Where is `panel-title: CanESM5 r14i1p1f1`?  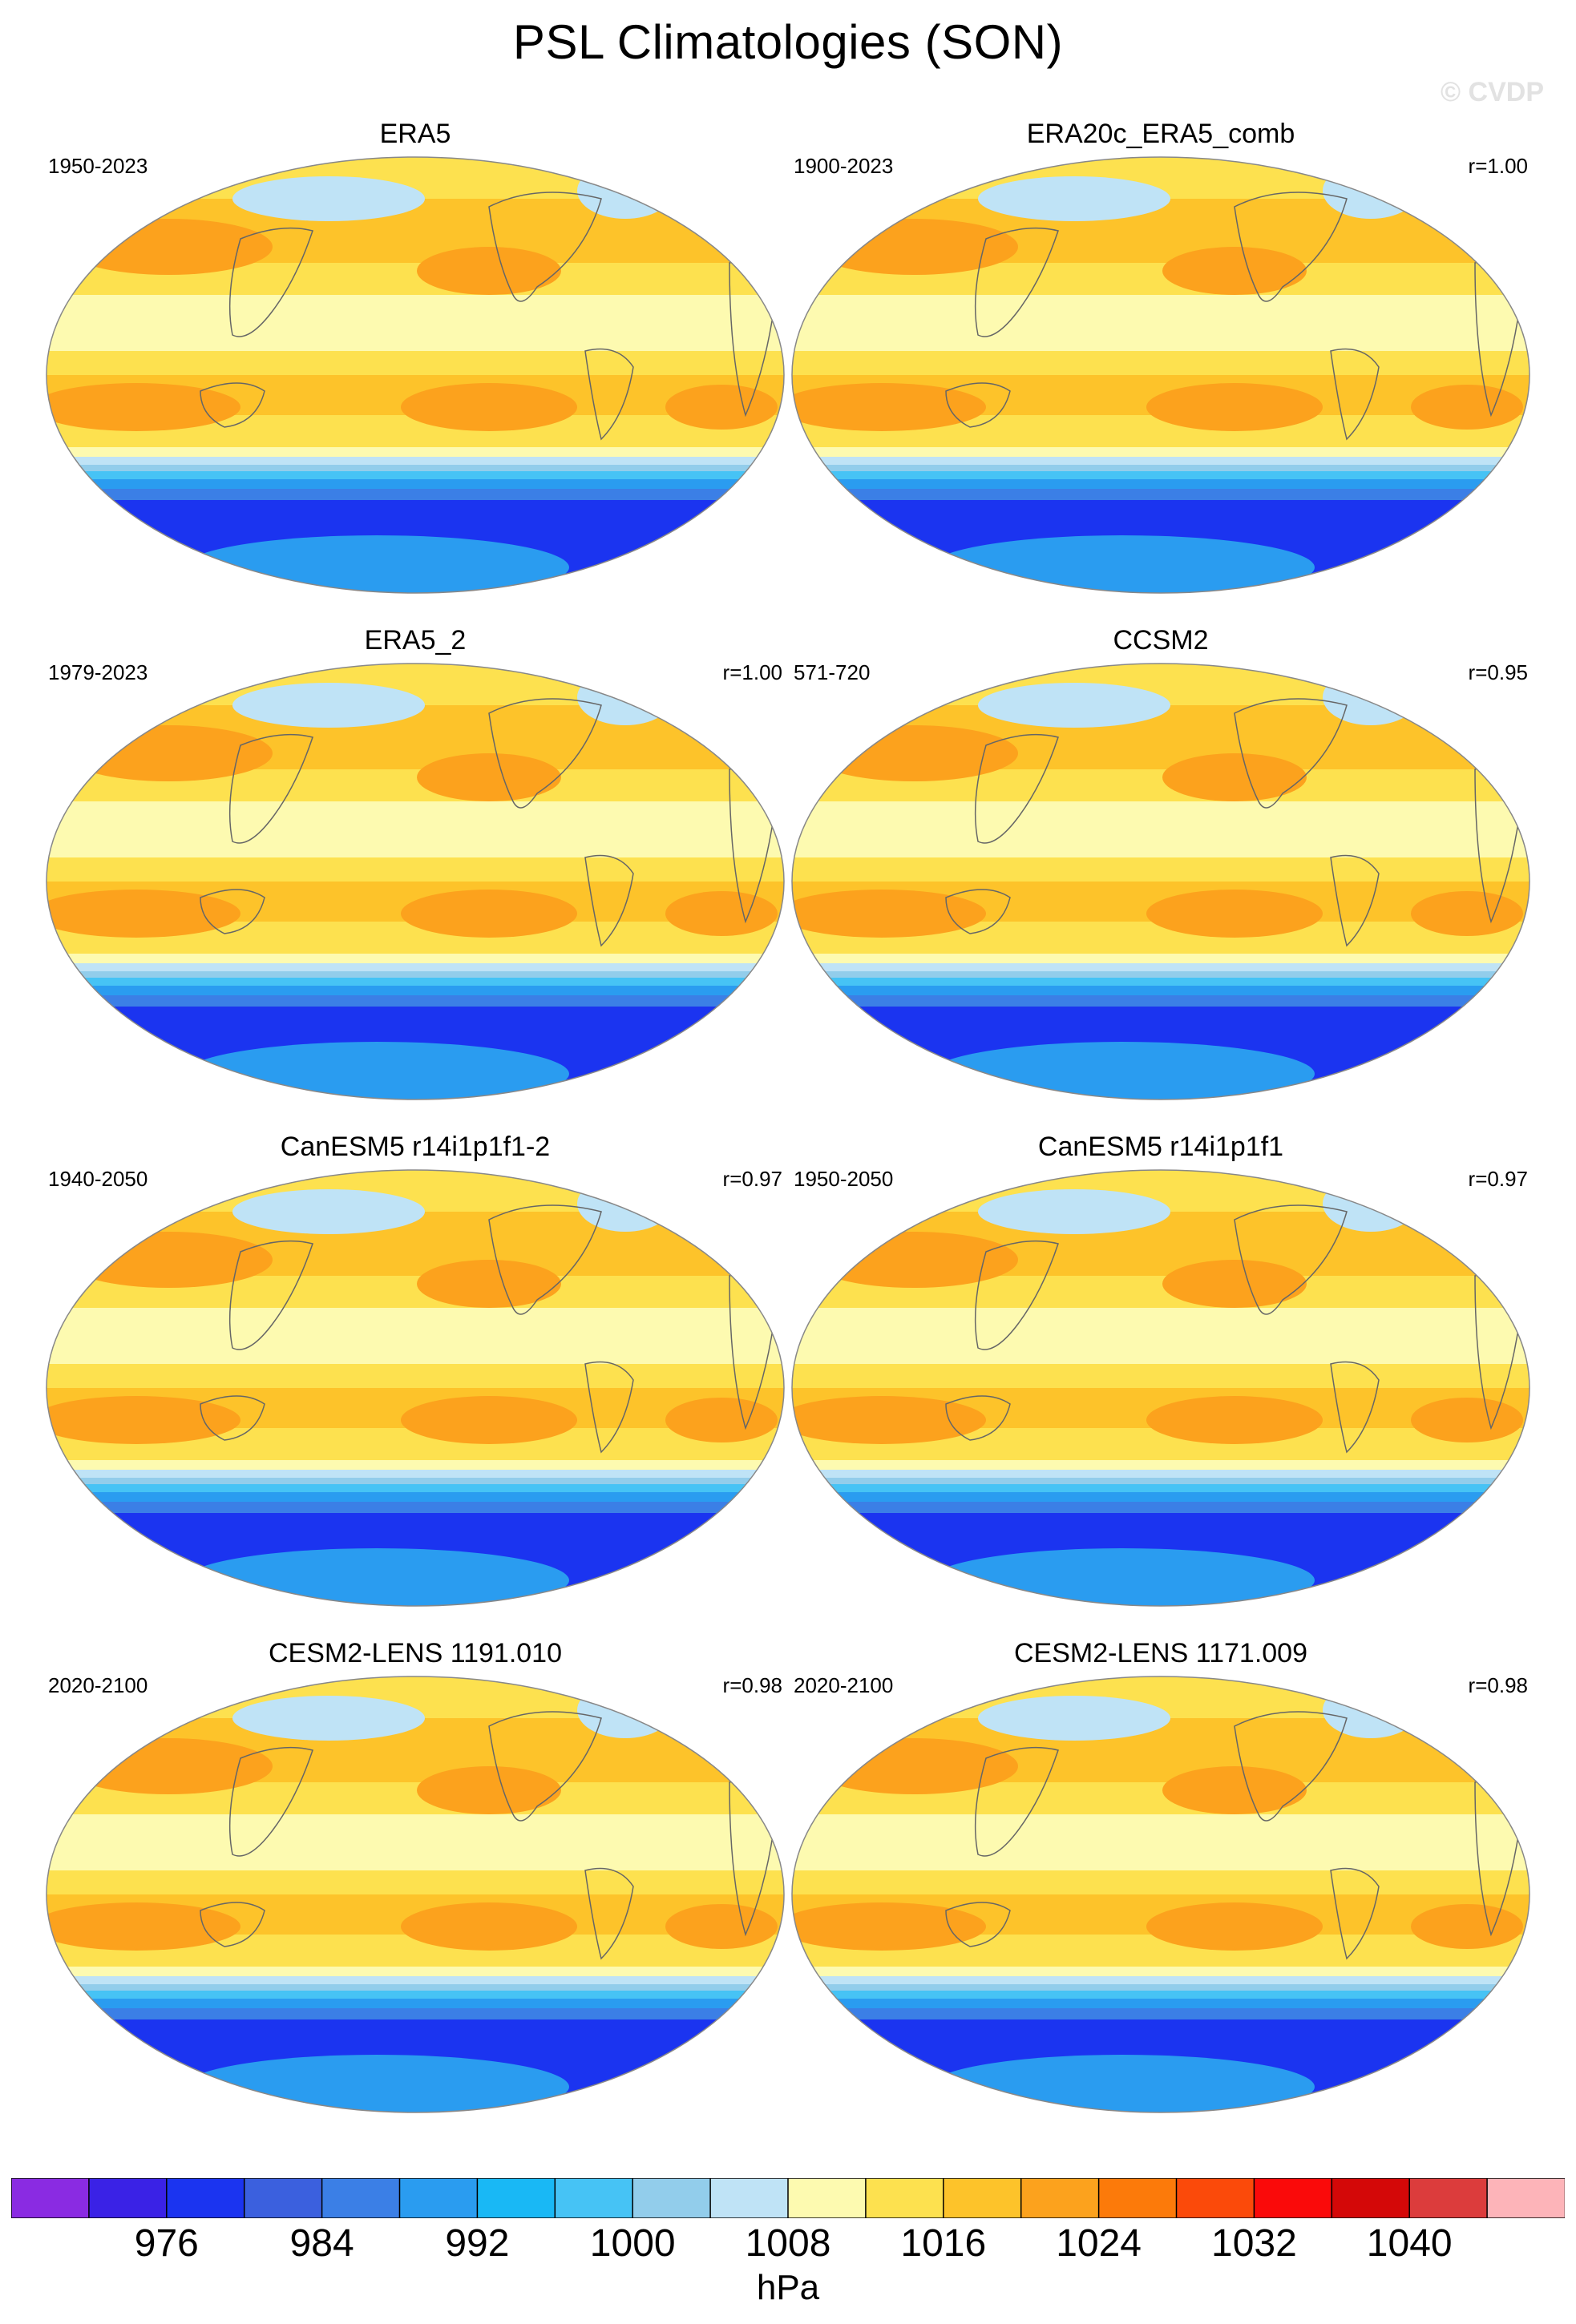
panel-title: CanESM5 r14i1p1f1 is located at coordinates (1160, 1147).